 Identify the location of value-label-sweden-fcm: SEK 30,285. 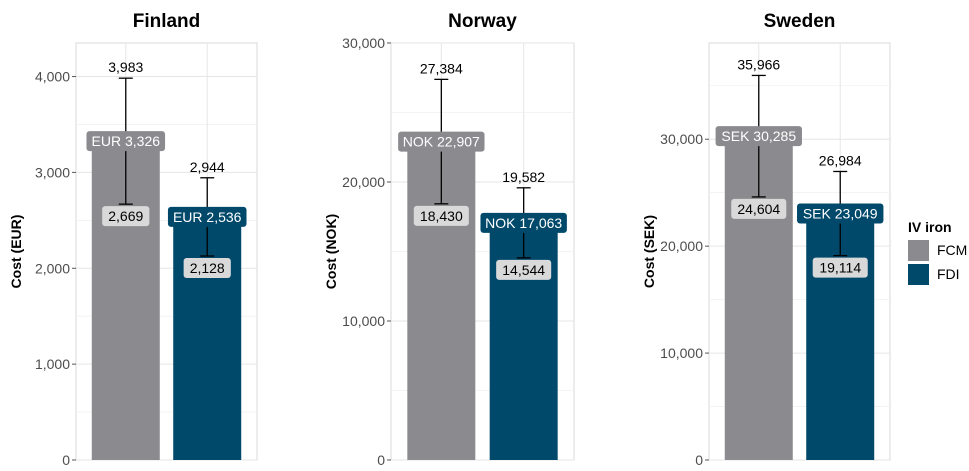
(758, 136).